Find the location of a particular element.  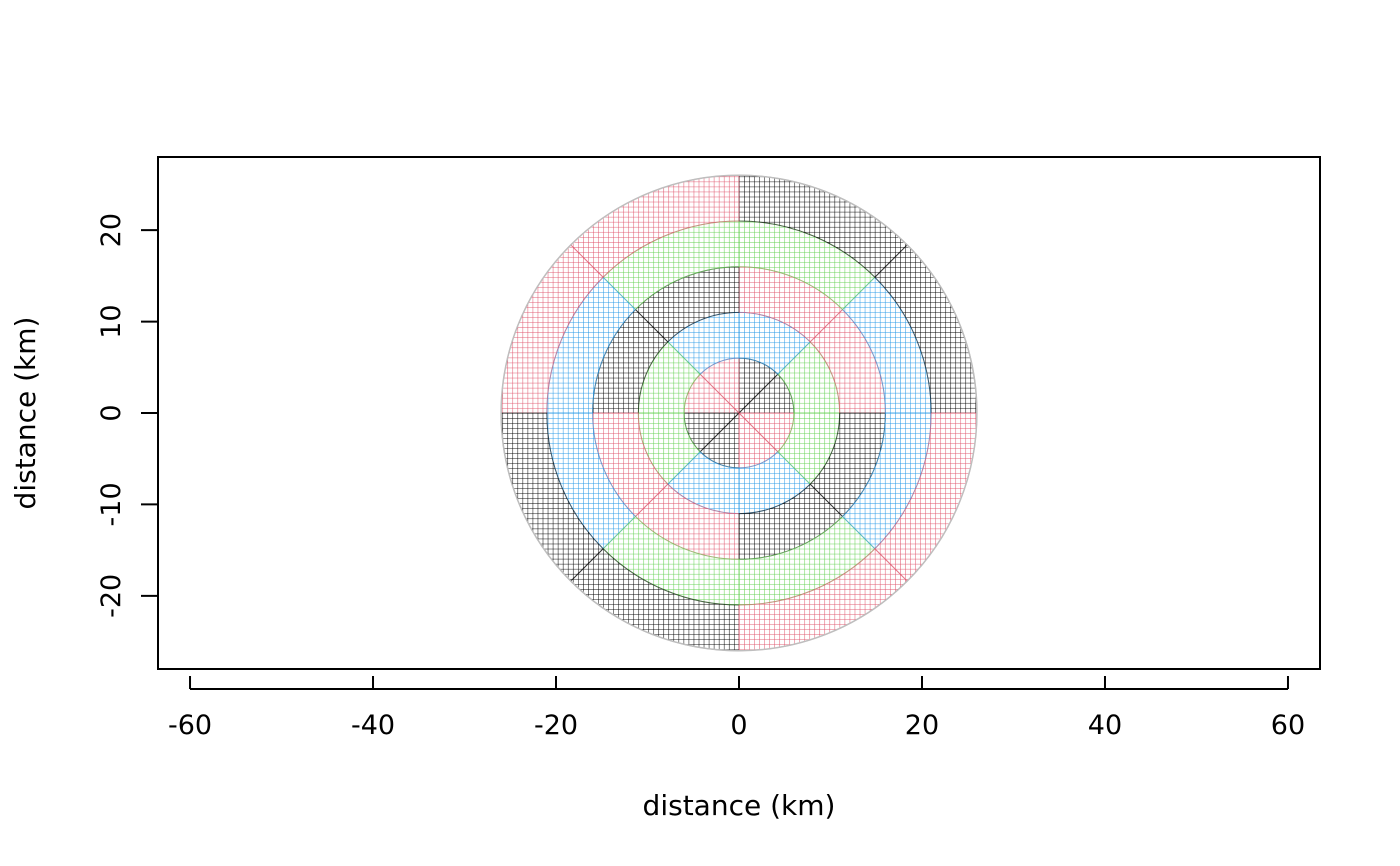

x-axis: -60 -40 -20 0 20 40 60 is located at coordinates (736, 708).